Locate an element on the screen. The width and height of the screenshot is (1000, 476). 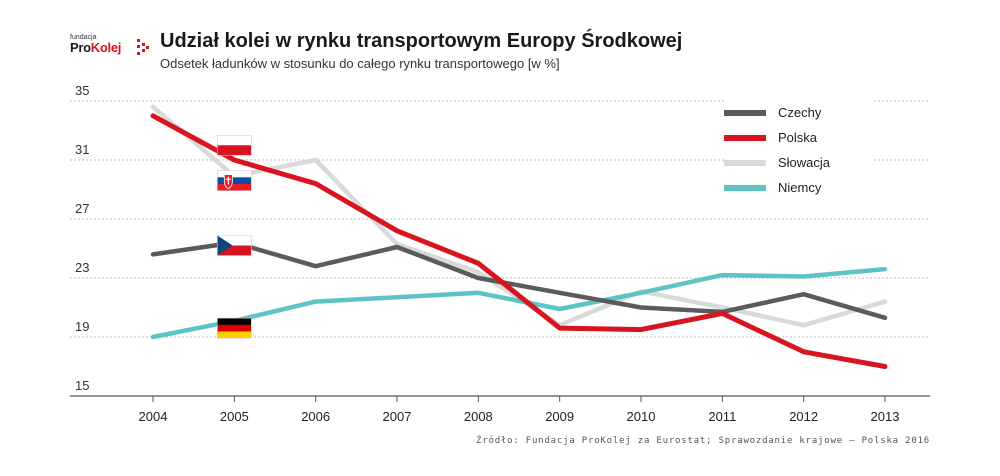
chart-legend: Czechy Polska Słowacja Niemcy is located at coordinates (799, 159).